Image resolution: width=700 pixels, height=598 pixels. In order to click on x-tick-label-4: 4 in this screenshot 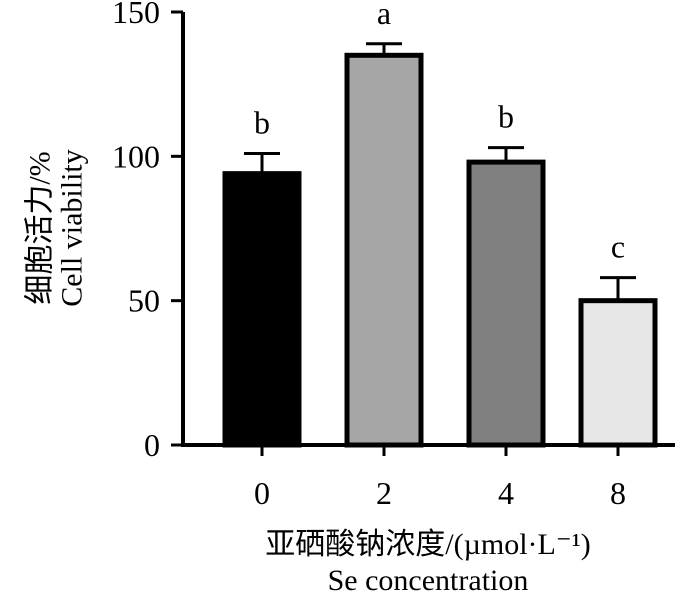, I will do `click(506, 493)`.